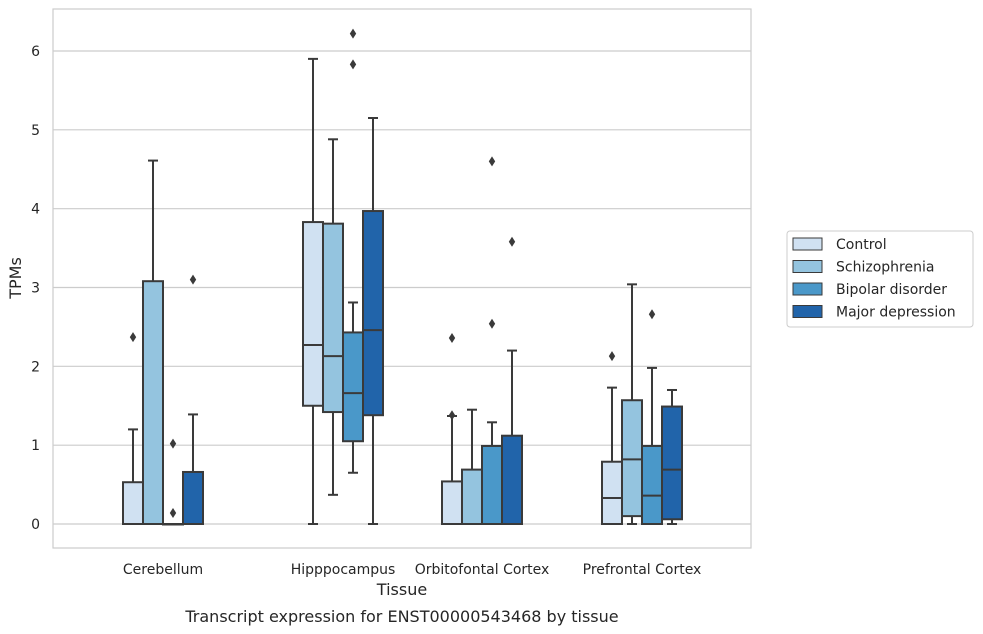 This screenshot has width=983, height=634. Describe the element at coordinates (35, 525) in the screenshot. I see `y-tick-label: 0` at that location.